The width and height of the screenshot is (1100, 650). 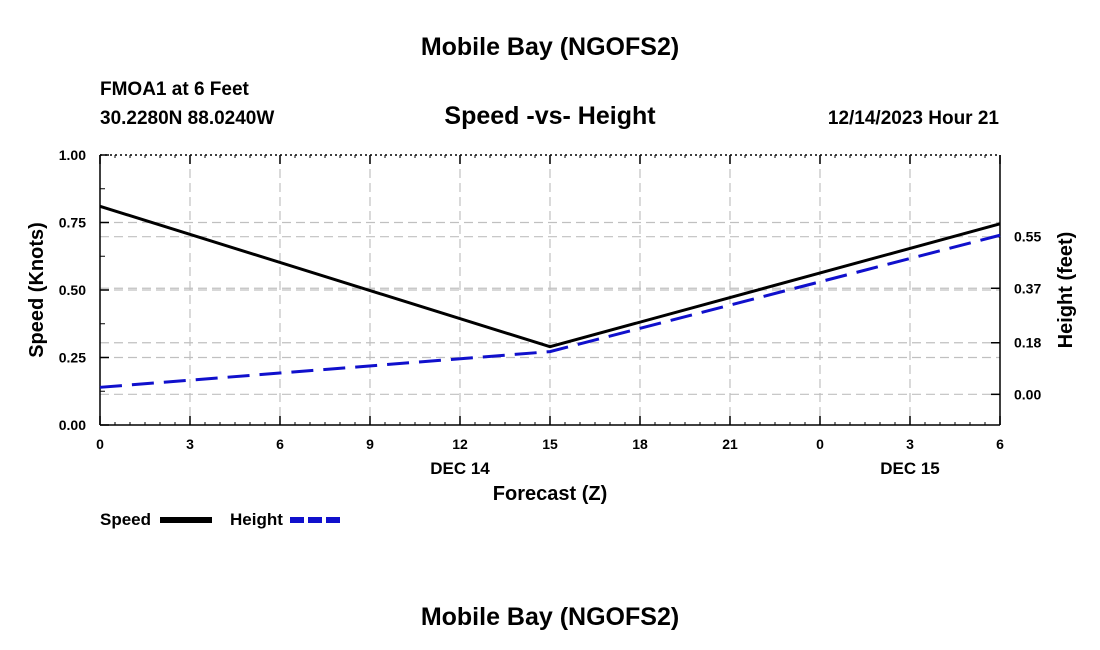 What do you see at coordinates (550, 116) in the screenshot?
I see `chart-title: Speed -vs- Height` at bounding box center [550, 116].